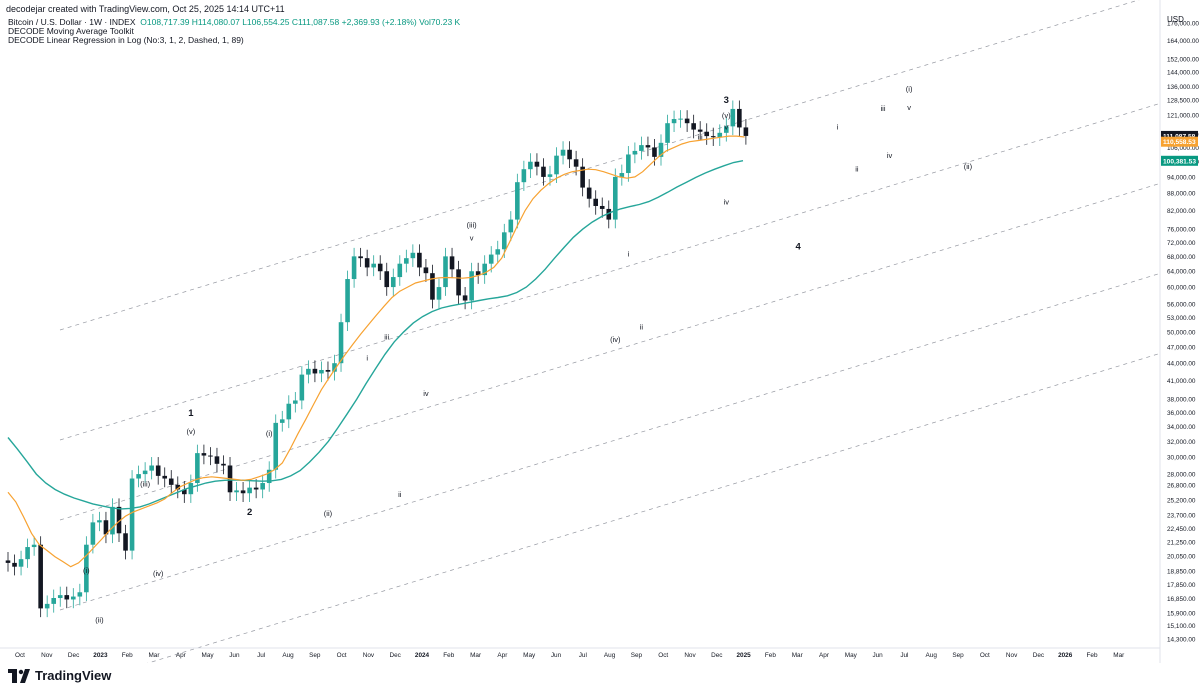 The width and height of the screenshot is (1200, 690). I want to click on wave-label: v, so click(909, 107).